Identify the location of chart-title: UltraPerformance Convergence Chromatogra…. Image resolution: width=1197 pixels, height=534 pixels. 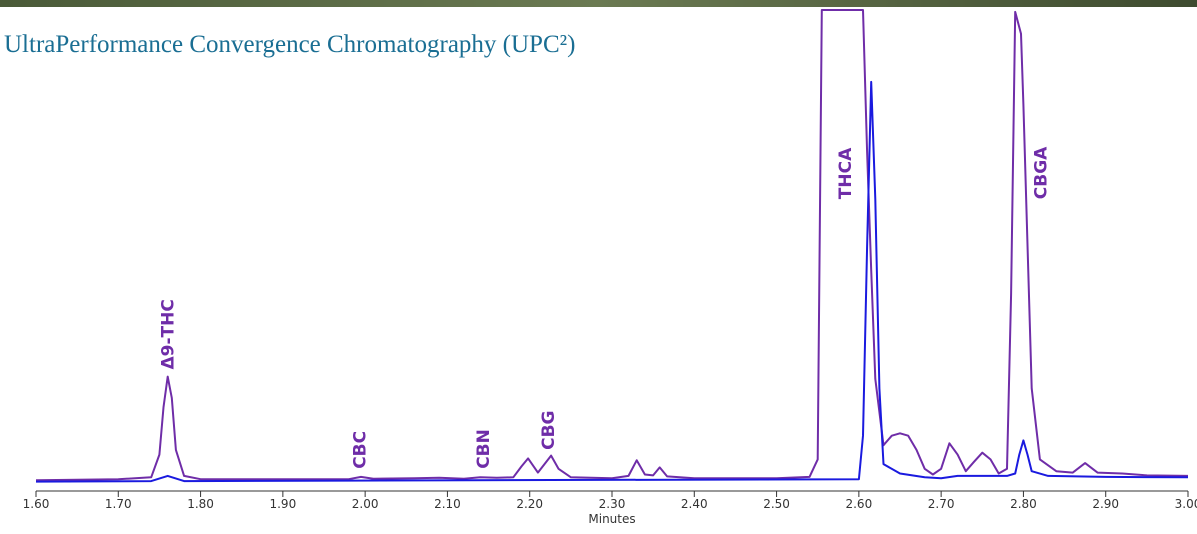
(289, 44).